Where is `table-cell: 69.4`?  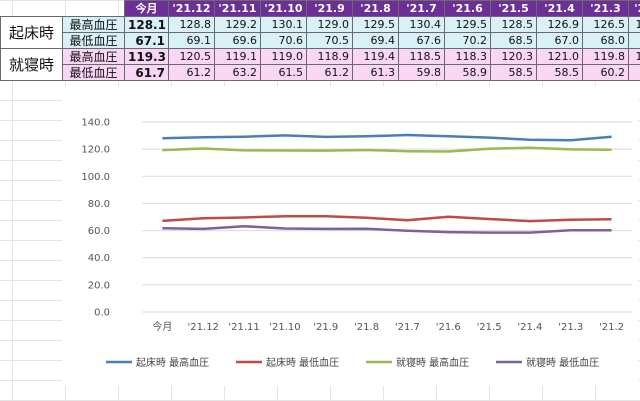
table-cell: 69.4 is located at coordinates (375, 40).